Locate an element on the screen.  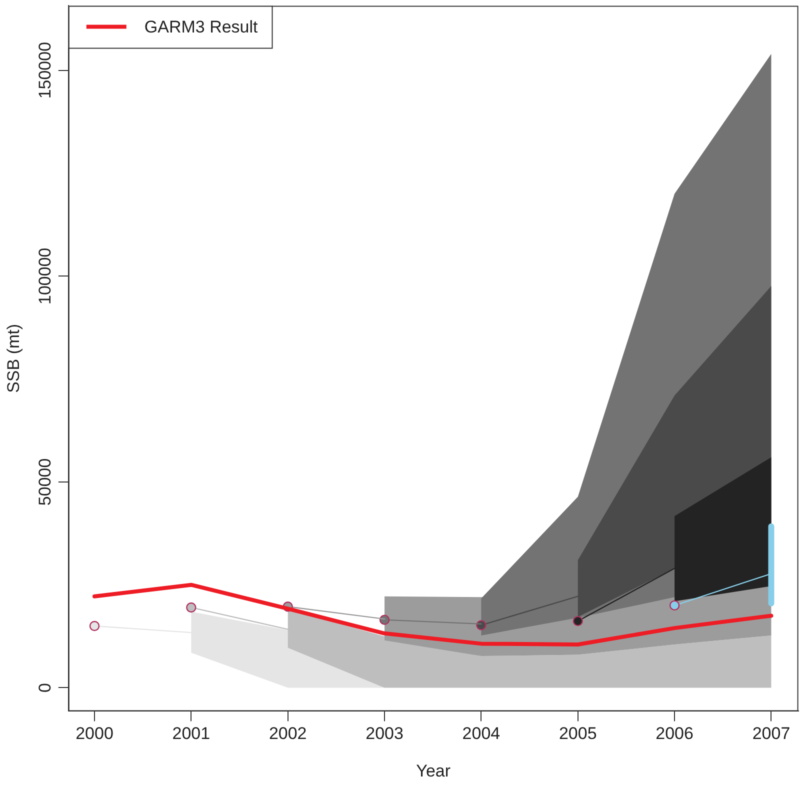
legend-label: GARM3 Result is located at coordinates (201, 26).